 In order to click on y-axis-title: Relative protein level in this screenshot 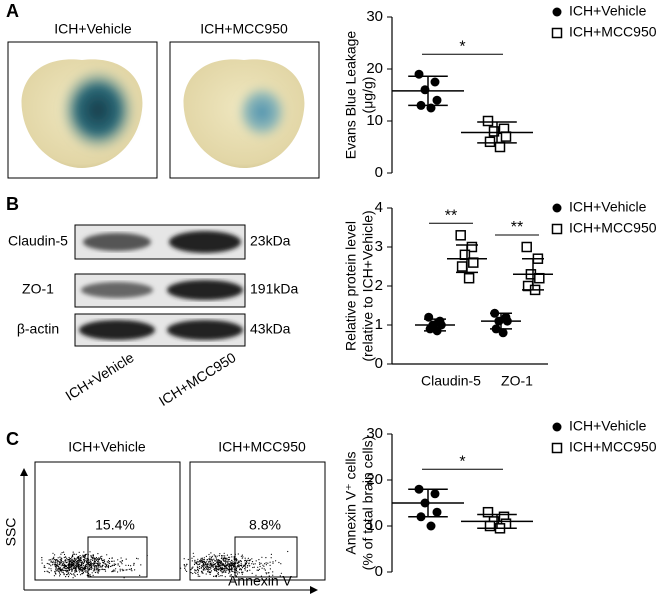, I will do `click(351, 286)`.